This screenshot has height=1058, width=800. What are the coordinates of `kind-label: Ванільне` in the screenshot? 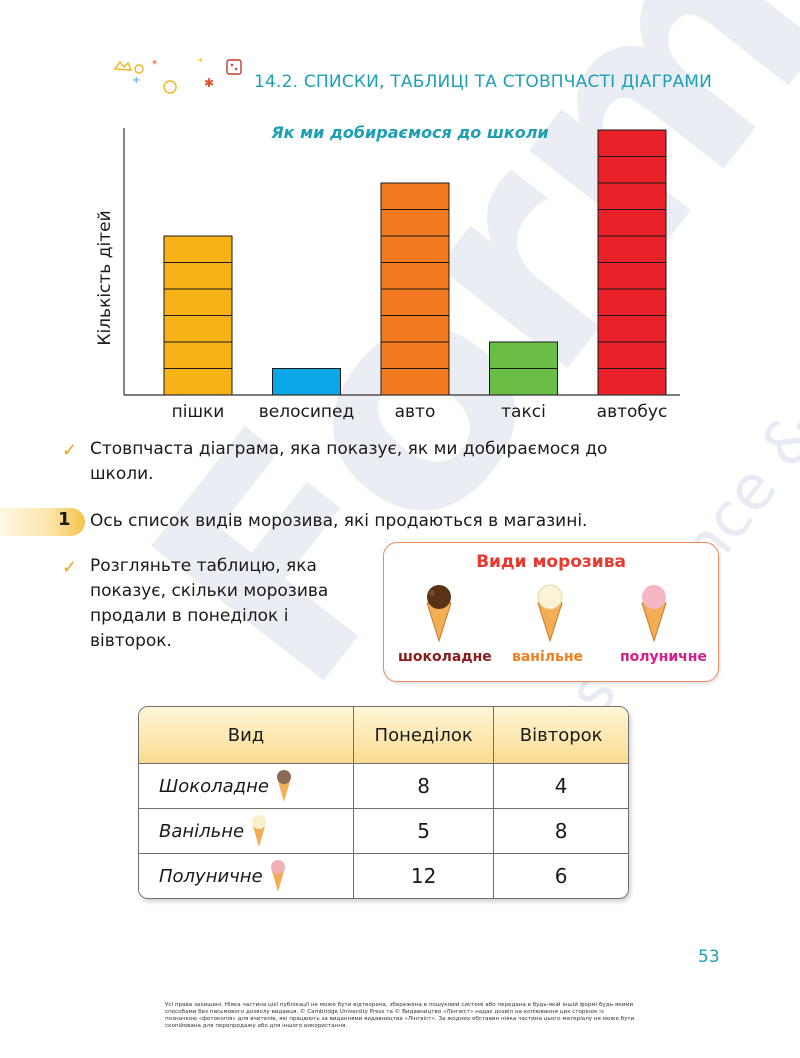 It's located at (202, 831).